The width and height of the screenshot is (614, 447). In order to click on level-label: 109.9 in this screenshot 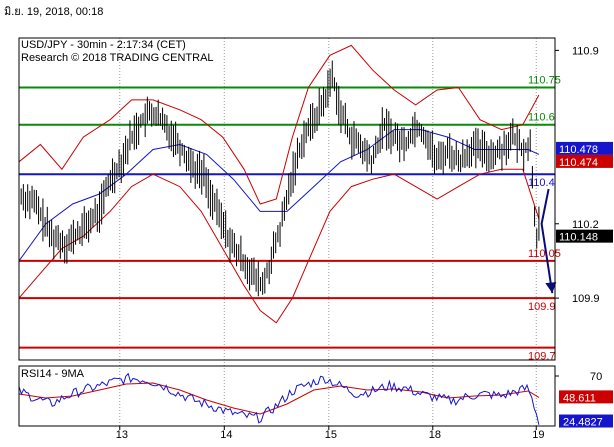, I will do `click(542, 307)`.